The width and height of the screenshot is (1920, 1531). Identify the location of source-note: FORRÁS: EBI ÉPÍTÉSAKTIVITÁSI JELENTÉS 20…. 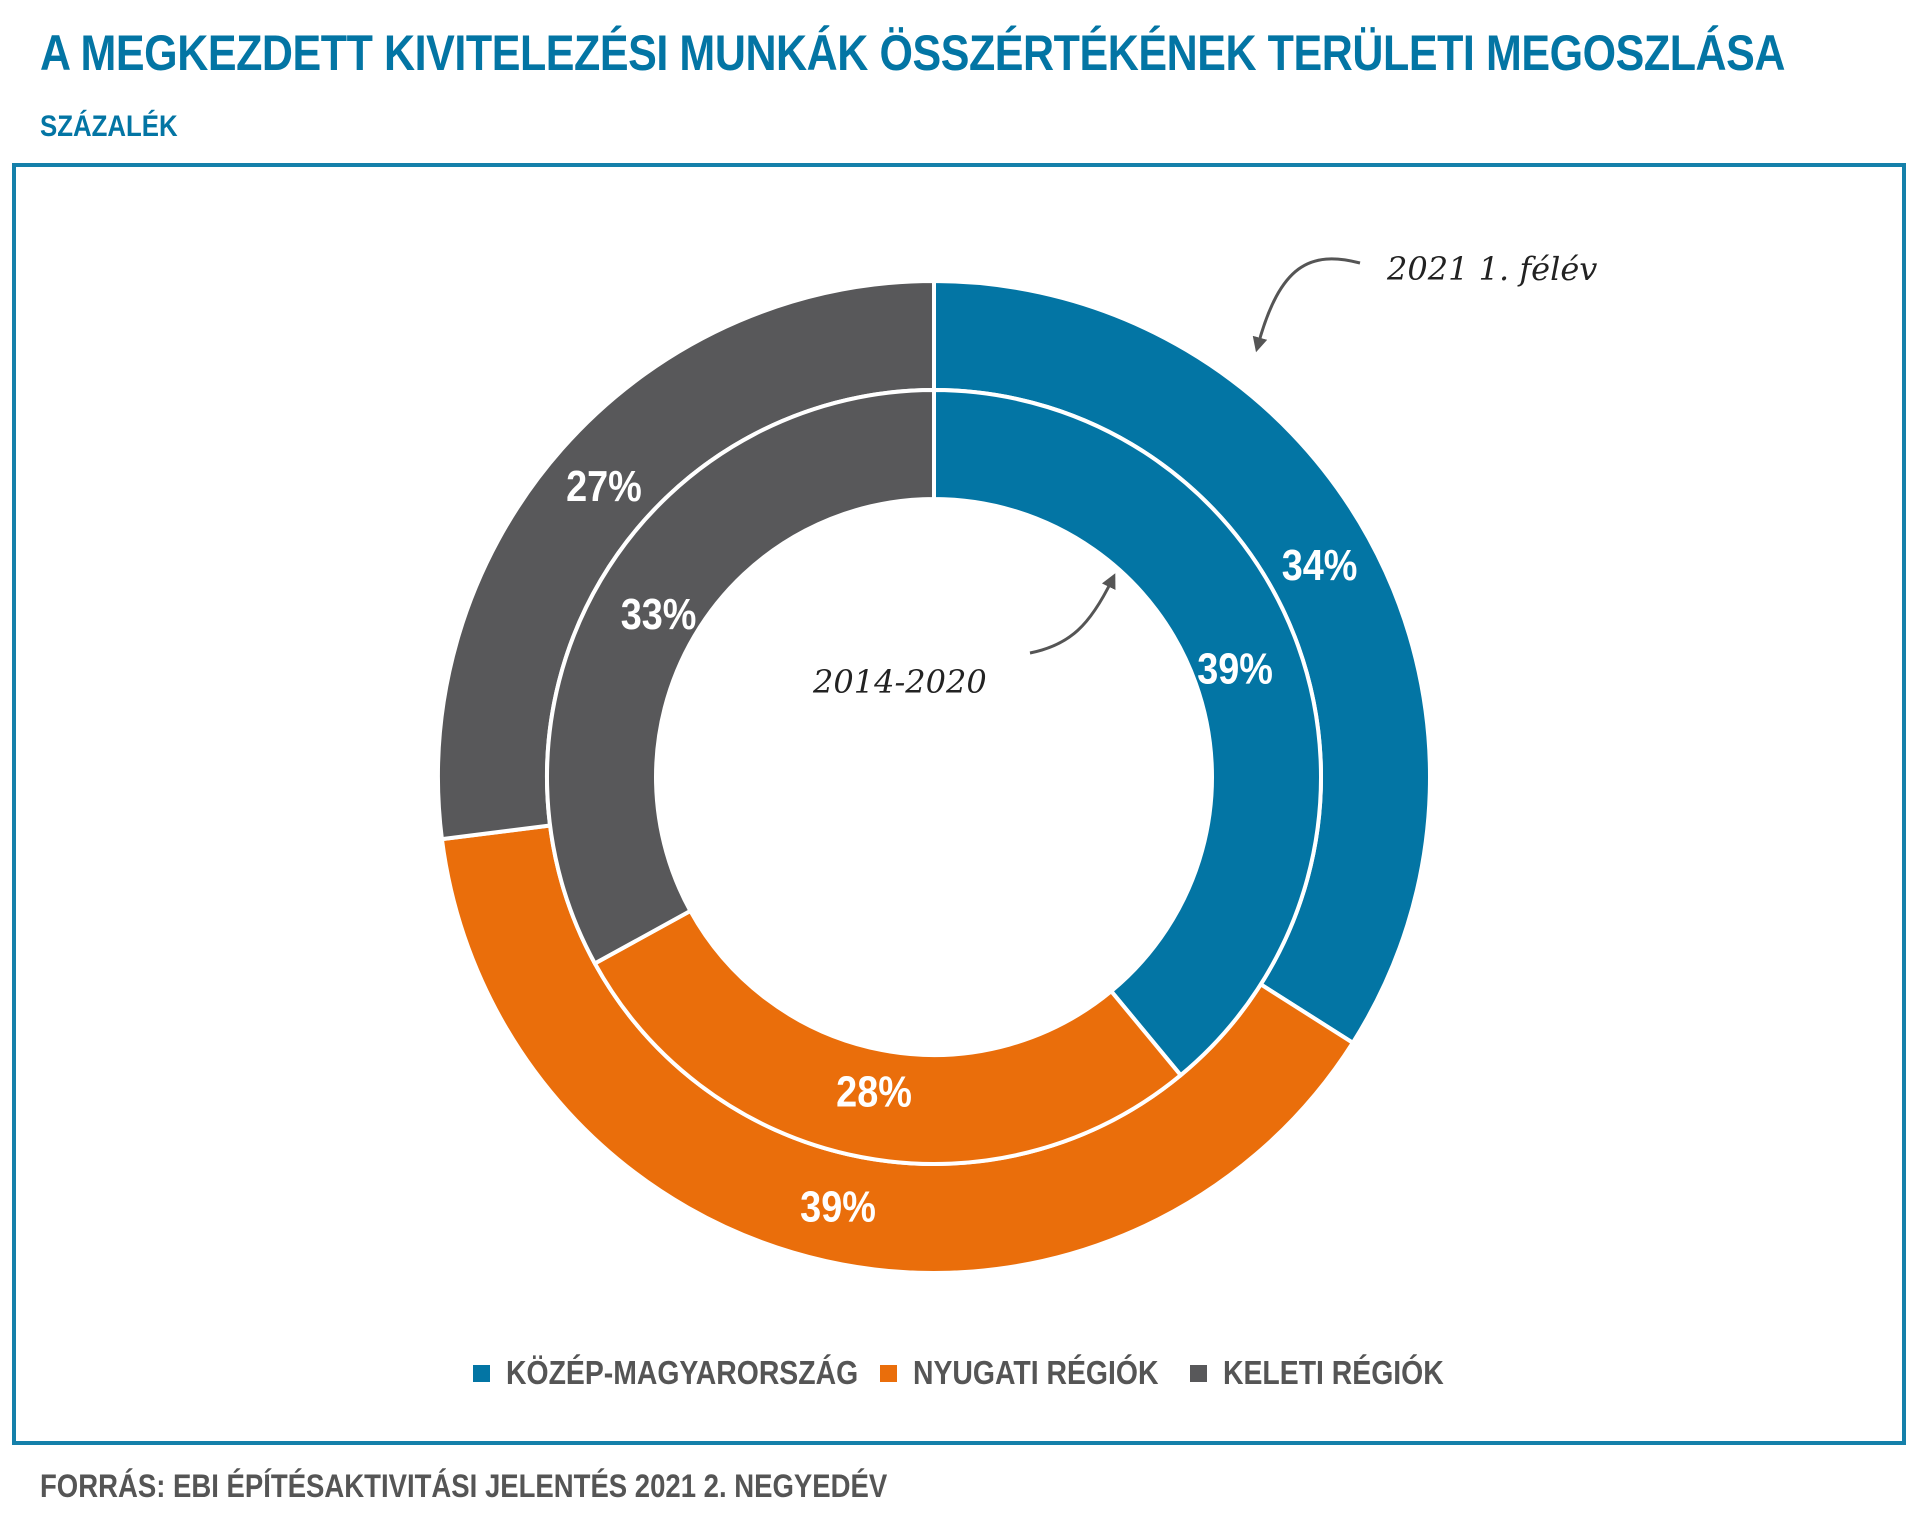
(464, 1486).